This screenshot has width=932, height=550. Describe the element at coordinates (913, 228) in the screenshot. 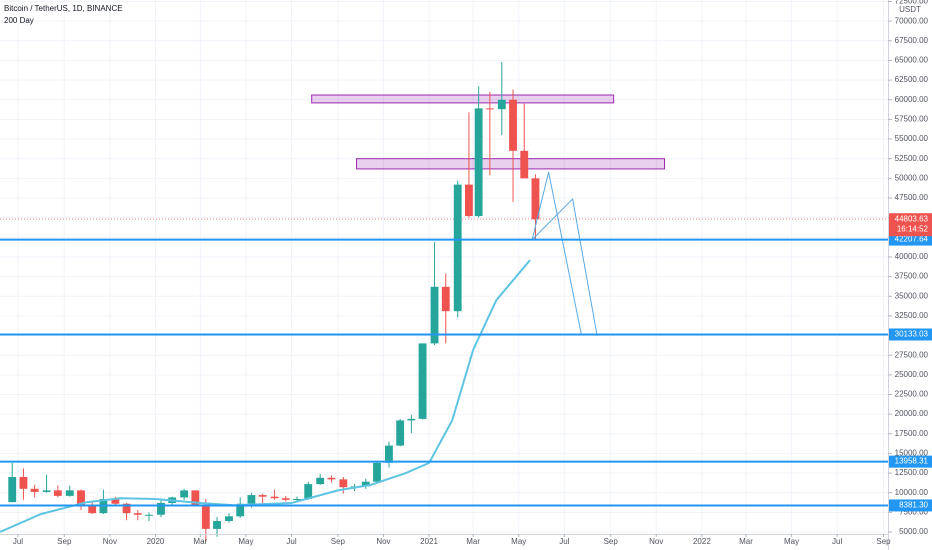

I see `countdown-label: 16:14:52` at that location.